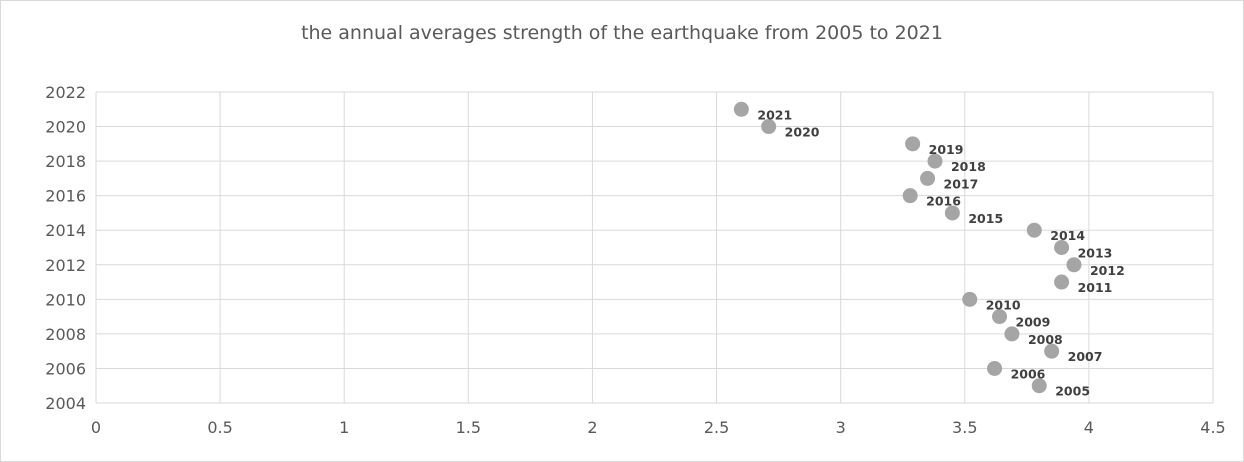  Describe the element at coordinates (1107, 270) in the screenshot. I see `data-label: 2012` at that location.